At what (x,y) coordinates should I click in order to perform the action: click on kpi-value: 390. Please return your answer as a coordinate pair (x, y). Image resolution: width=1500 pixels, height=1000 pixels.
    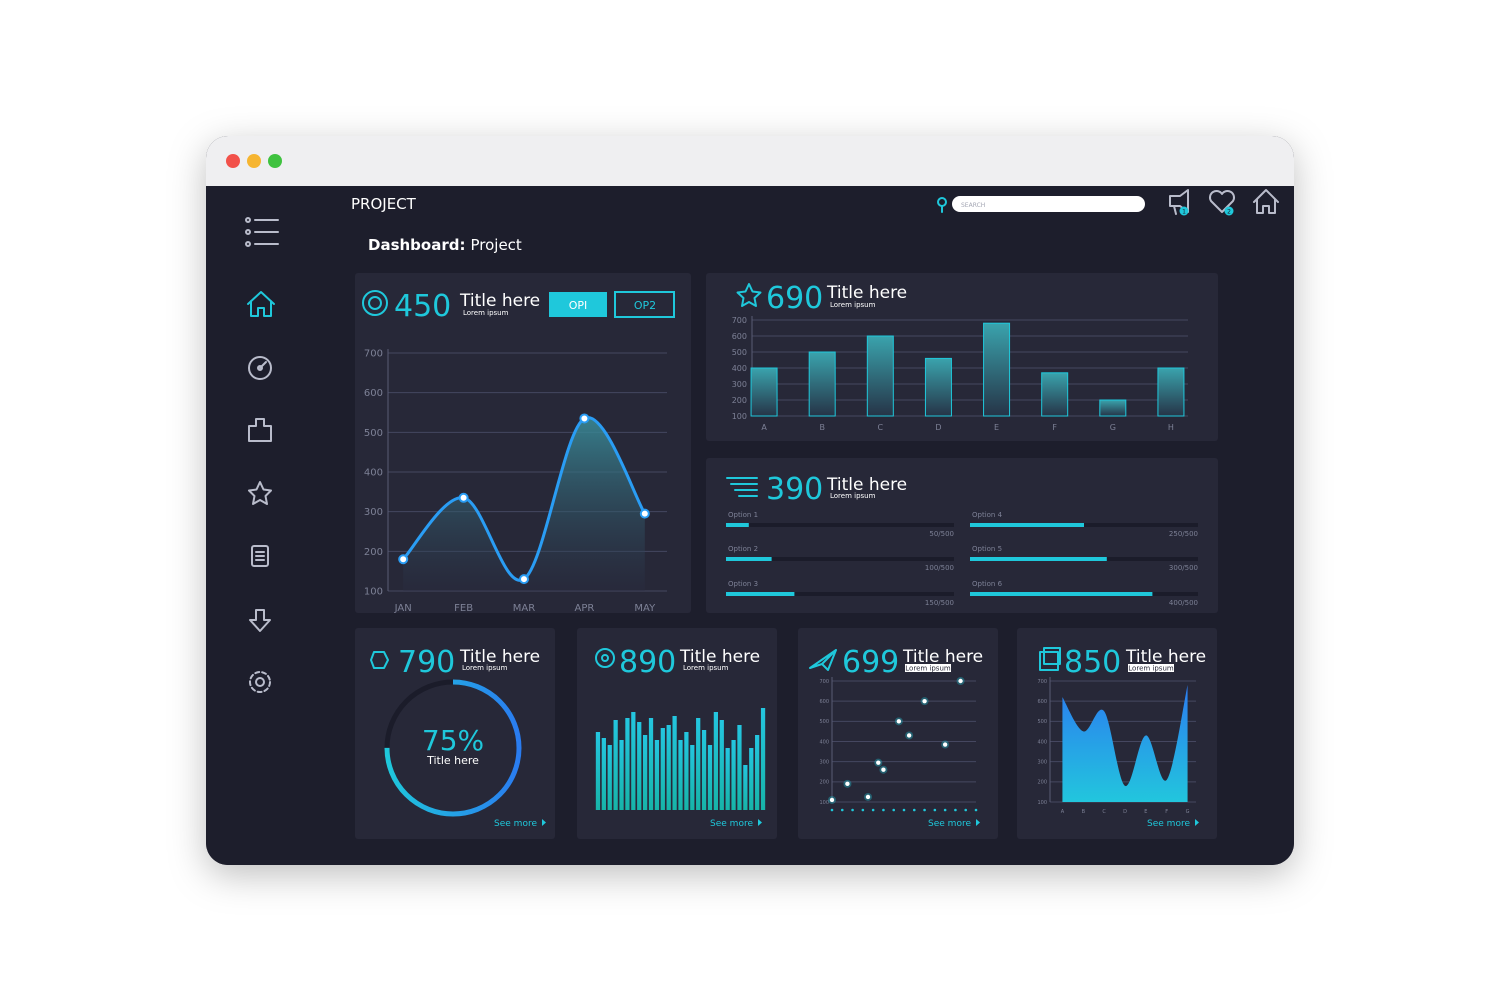
    Looking at the image, I should click on (794, 489).